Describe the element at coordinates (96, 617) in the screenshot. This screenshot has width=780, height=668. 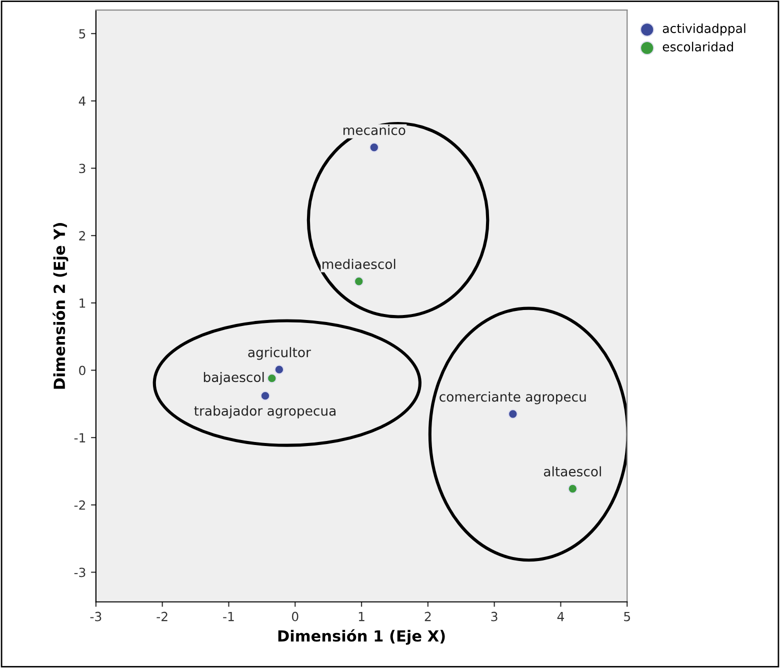
I see `x-tick-label: -3` at that location.